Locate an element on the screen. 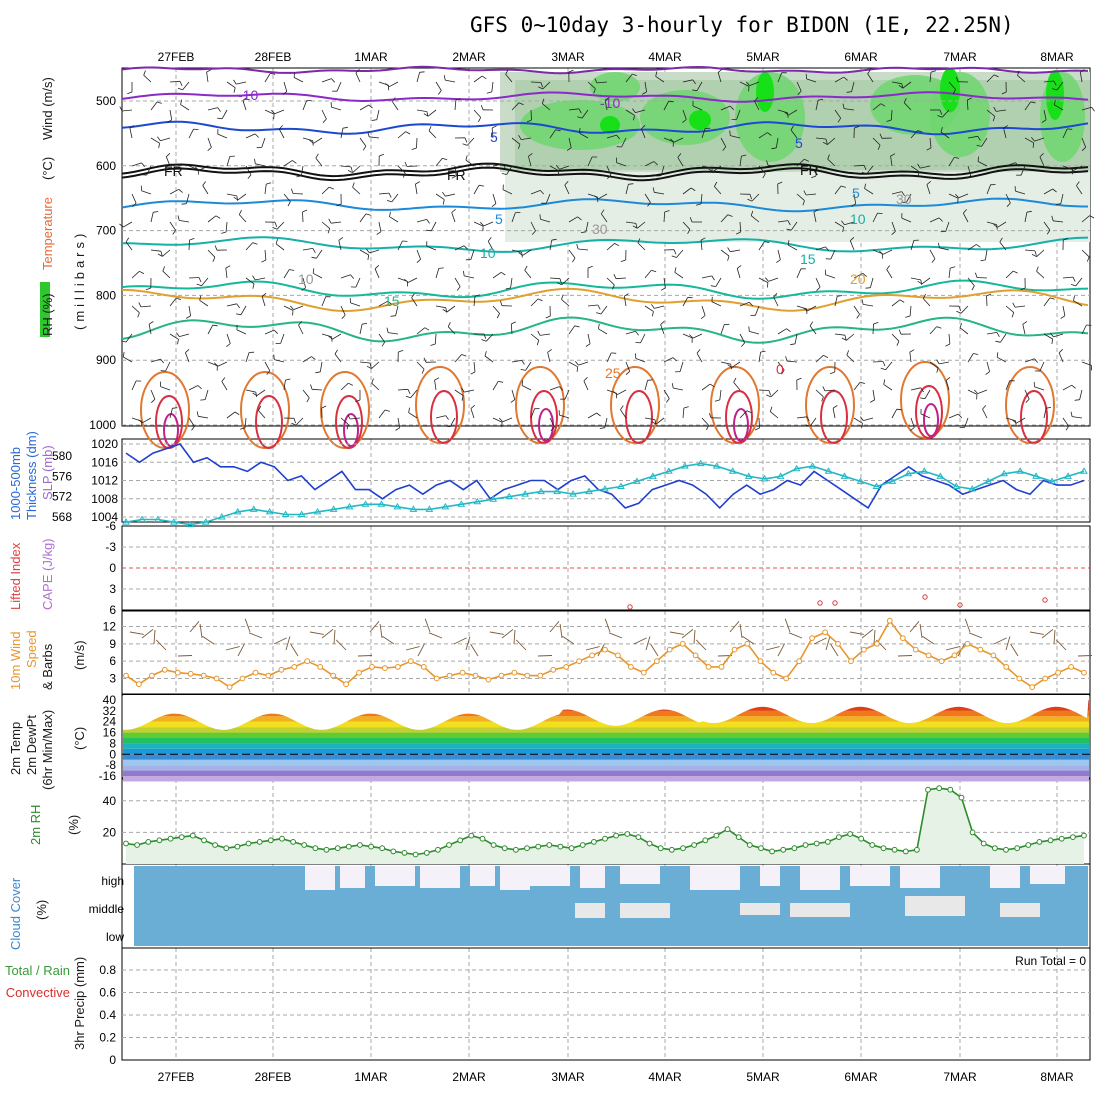 The image size is (1100, 1100). ytick-temp: 0 is located at coordinates (112, 754).